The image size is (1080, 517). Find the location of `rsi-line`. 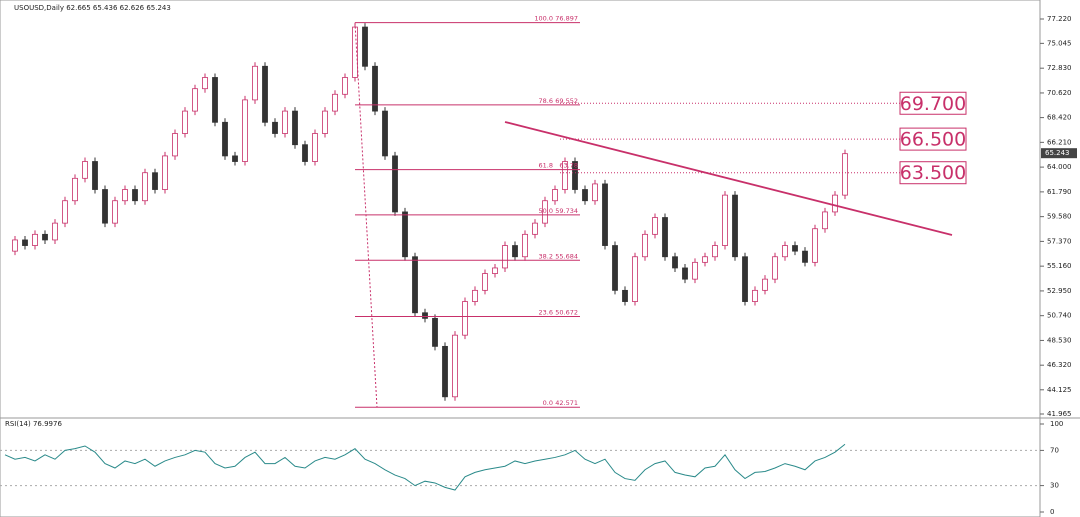

rsi-line is located at coordinates (425, 467).